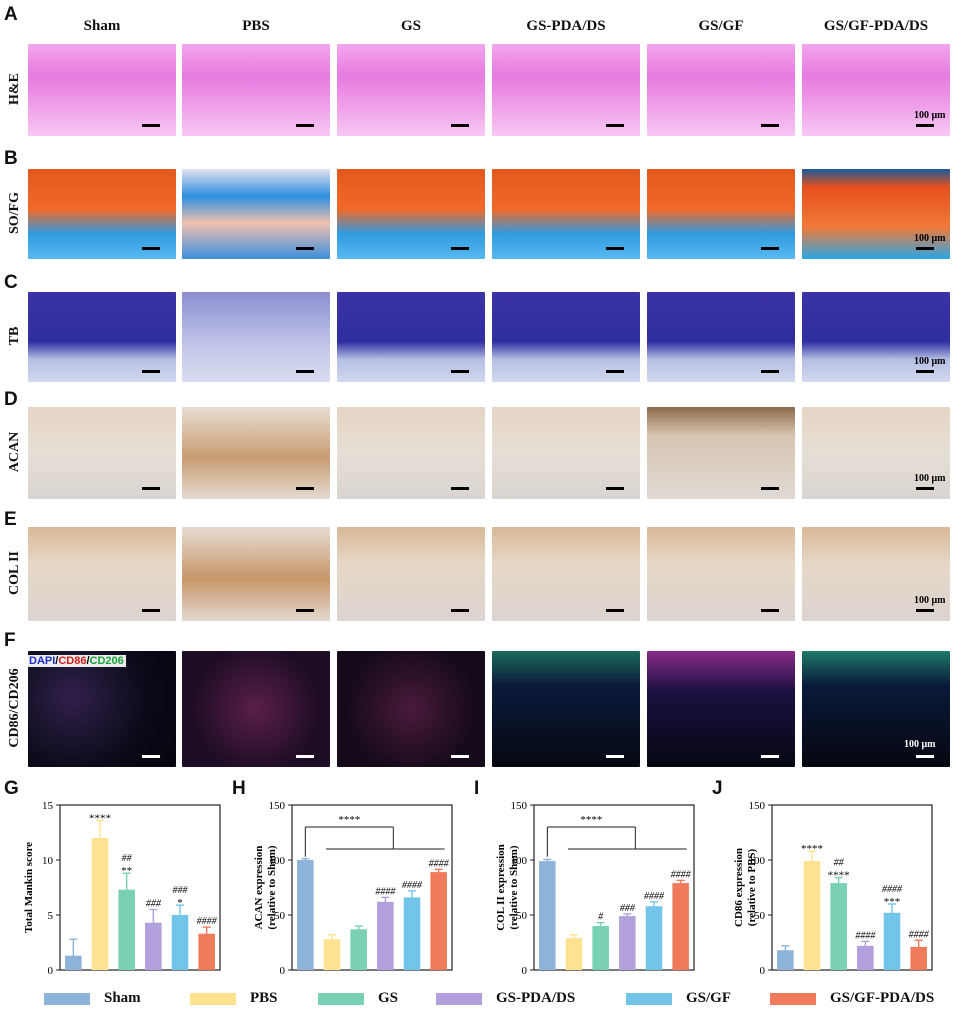 This screenshot has height=1015, width=955. Describe the element at coordinates (48, 806) in the screenshot. I see `y-tick-label: 15` at that location.